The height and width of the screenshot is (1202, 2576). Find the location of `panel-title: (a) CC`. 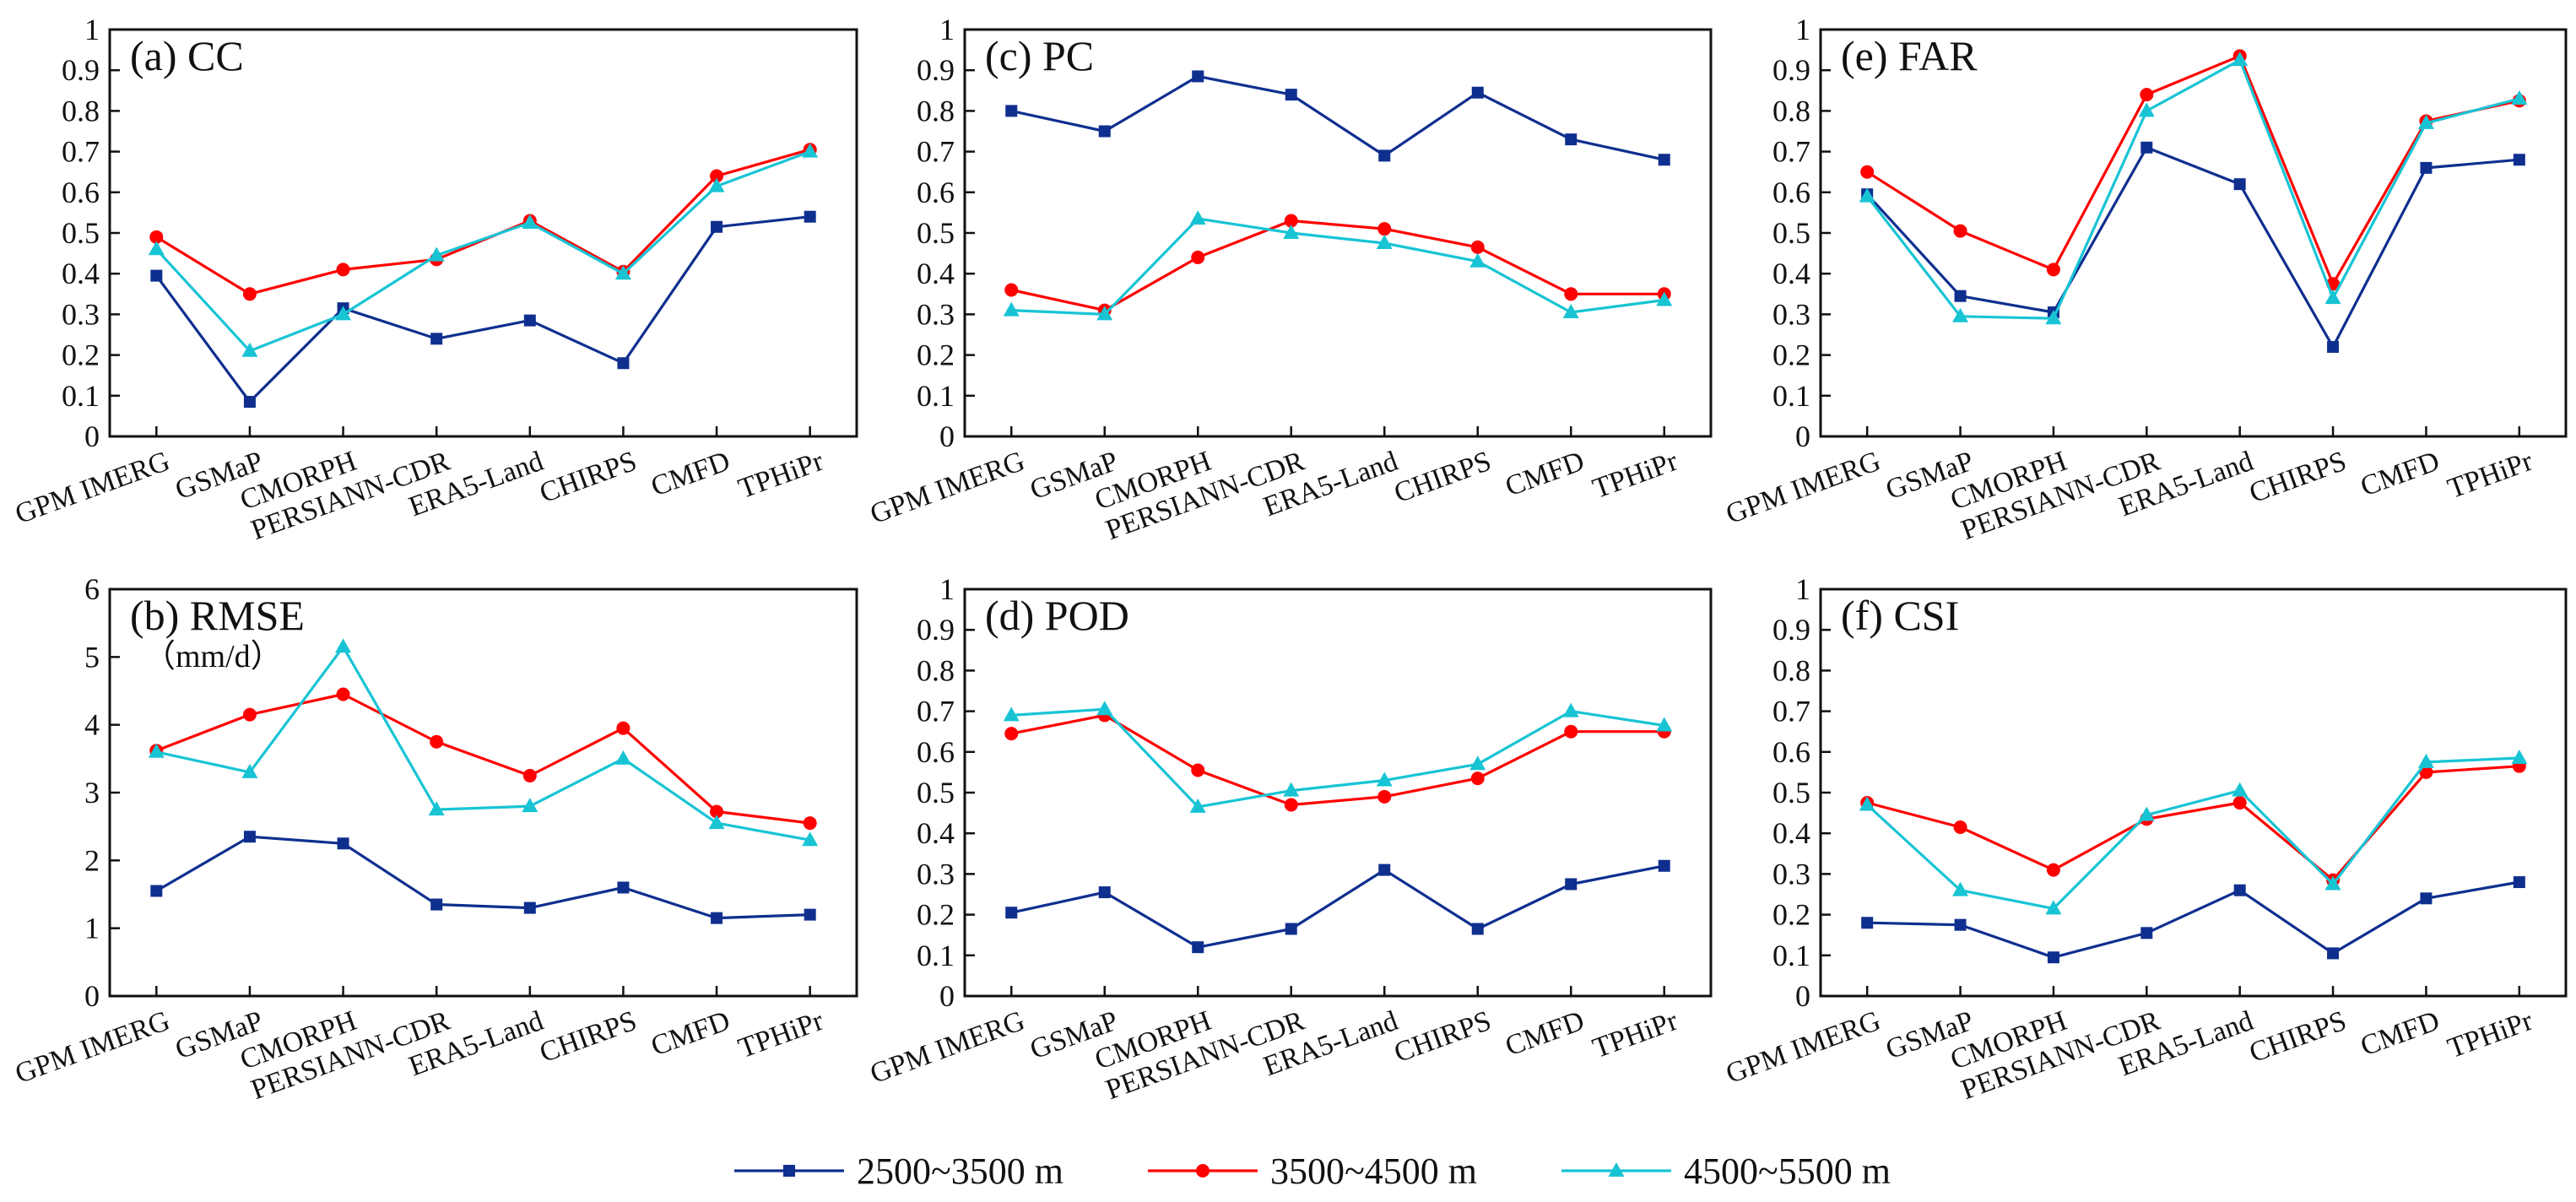

panel-title: (a) CC is located at coordinates (187, 56).